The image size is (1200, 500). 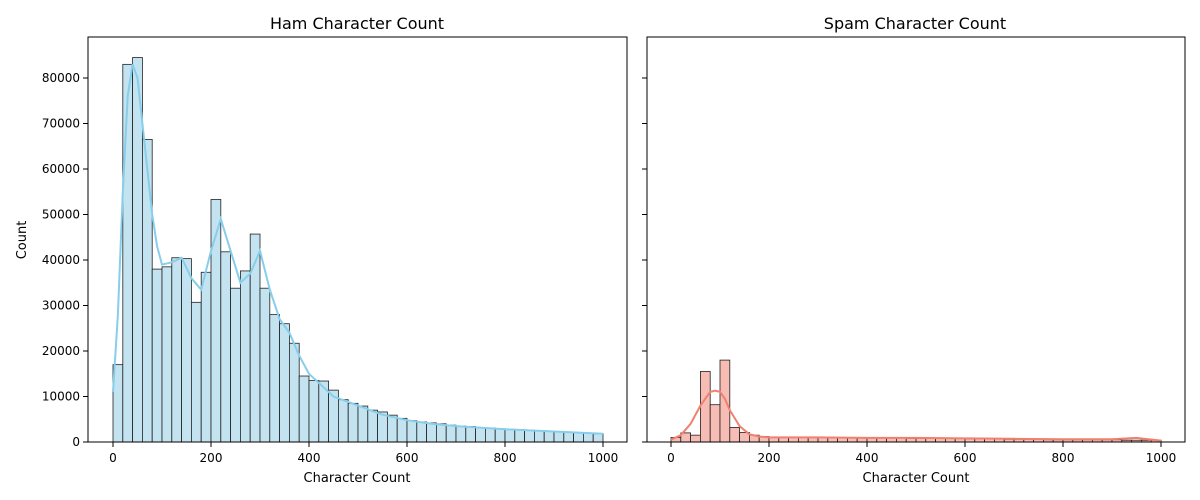 I want to click on spam-chart-title: Spam Character Count, so click(x=915, y=23).